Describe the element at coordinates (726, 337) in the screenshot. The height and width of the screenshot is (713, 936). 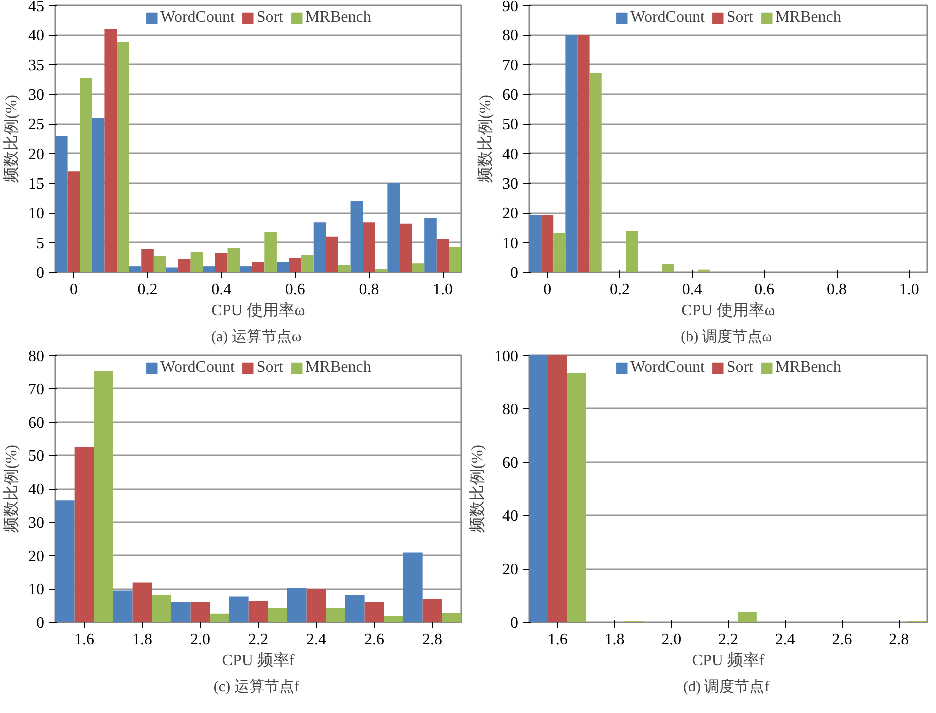
I see `text: (b) 调度节点ω` at that location.